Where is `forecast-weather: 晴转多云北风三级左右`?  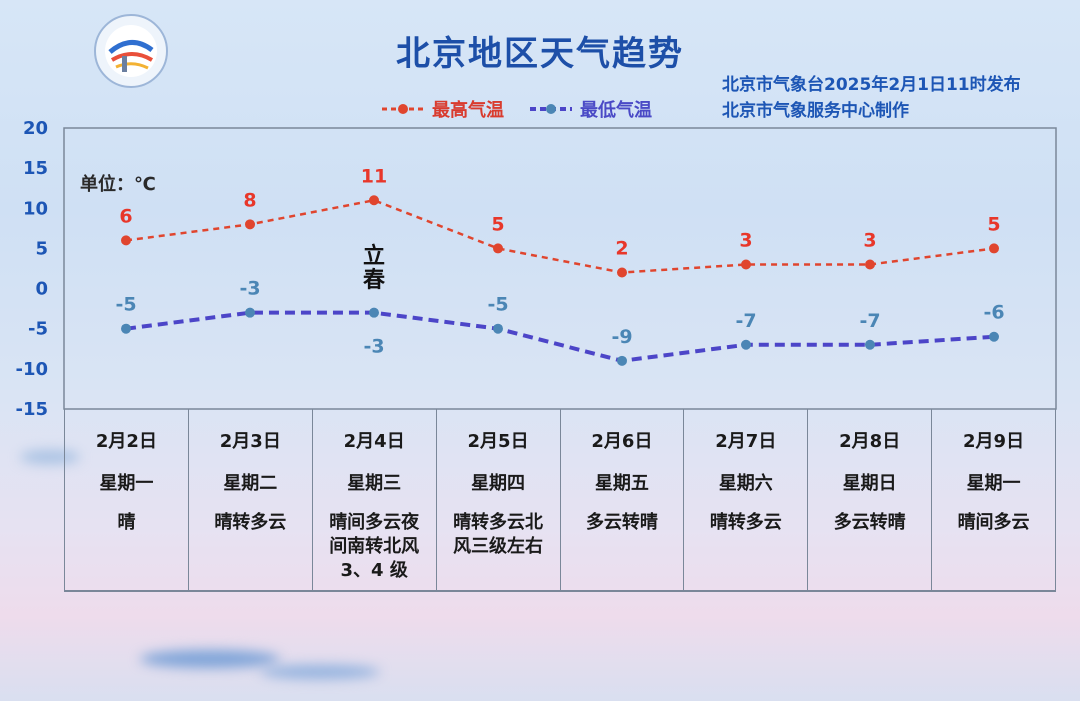 forecast-weather: 晴转多云北风三级左右 is located at coordinates (498, 534).